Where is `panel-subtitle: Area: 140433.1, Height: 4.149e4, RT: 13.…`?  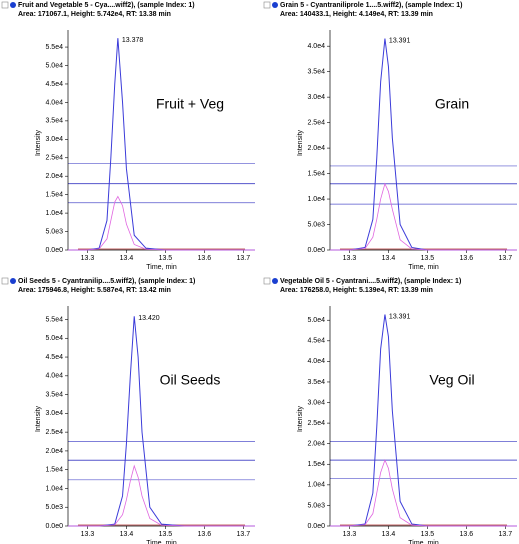 panel-subtitle: Area: 140433.1, Height: 4.149e4, RT: 13.… is located at coordinates (356, 14).